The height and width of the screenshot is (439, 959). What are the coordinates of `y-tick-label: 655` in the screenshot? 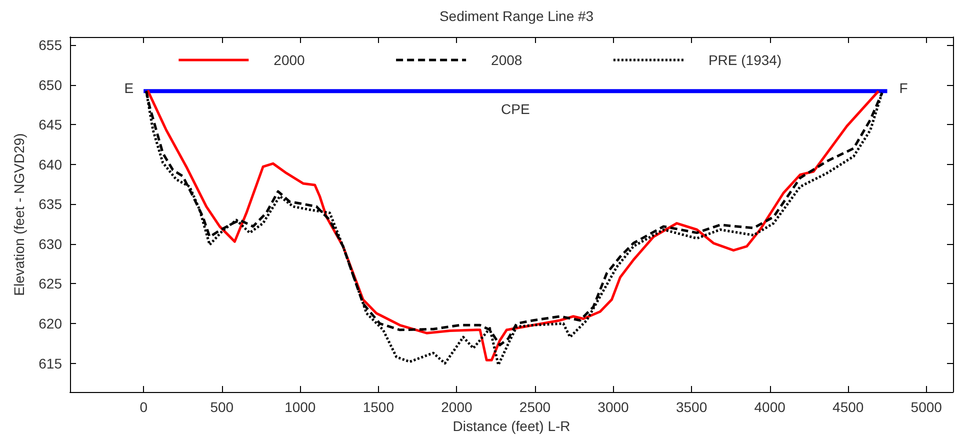 It's located at (50, 44).